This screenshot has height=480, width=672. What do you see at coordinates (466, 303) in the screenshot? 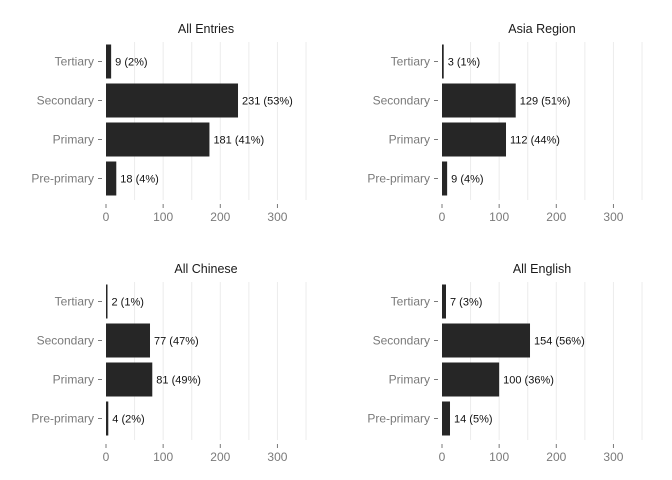
I see `data-label: 7 (3%)` at bounding box center [466, 303].